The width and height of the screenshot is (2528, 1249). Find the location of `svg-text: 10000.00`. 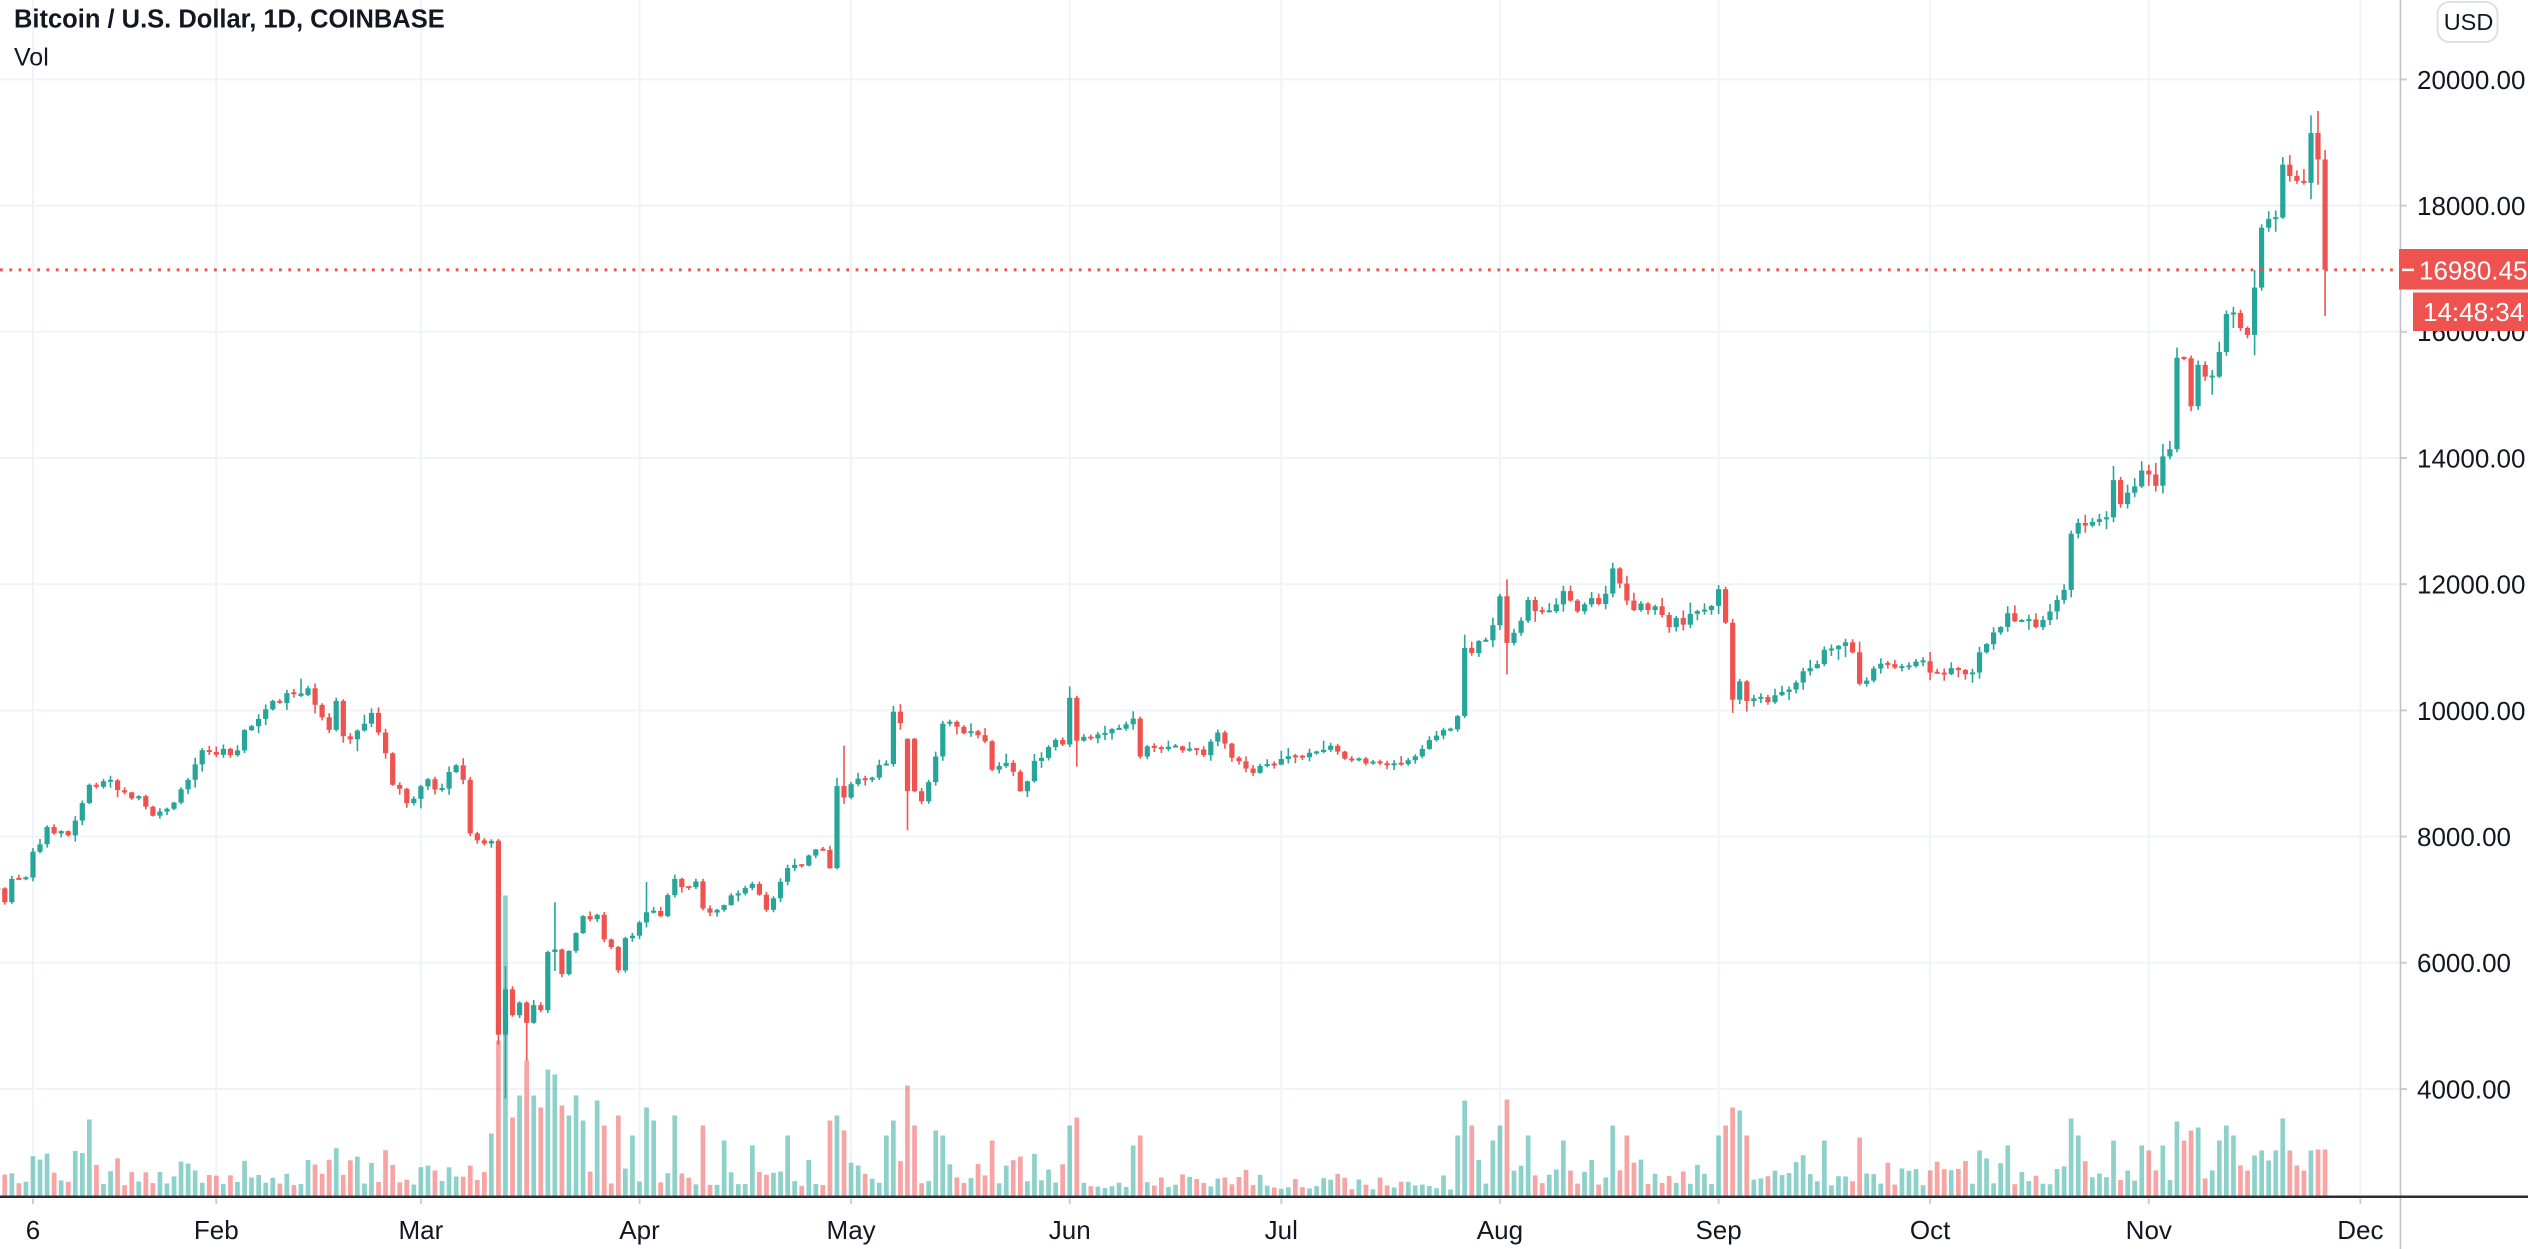

svg-text: 10000.00 is located at coordinates (2471, 711).